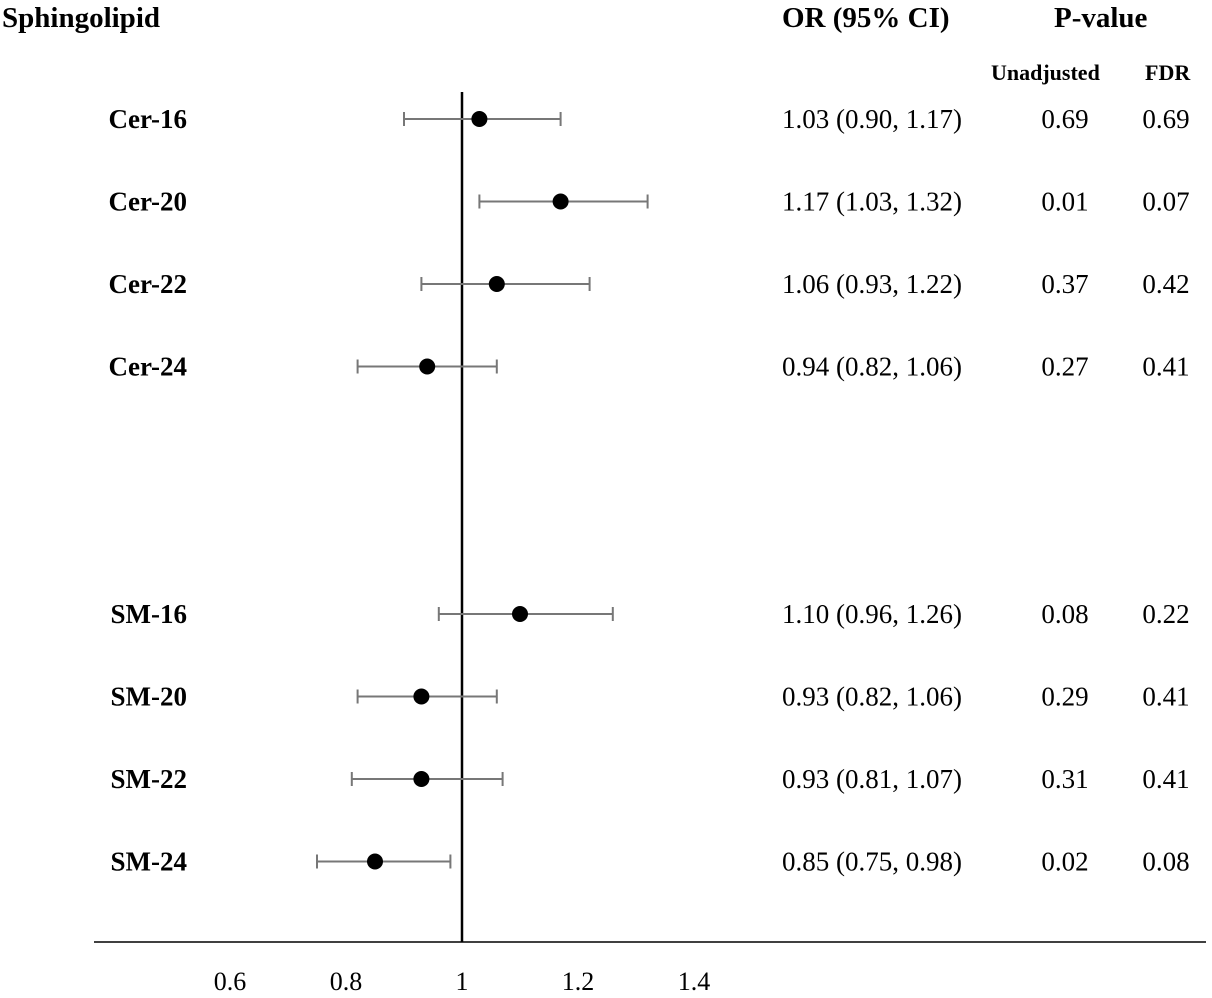 The height and width of the screenshot is (998, 1212). I want to click on p-unadjusted-value: 0.27, so click(1064, 367).